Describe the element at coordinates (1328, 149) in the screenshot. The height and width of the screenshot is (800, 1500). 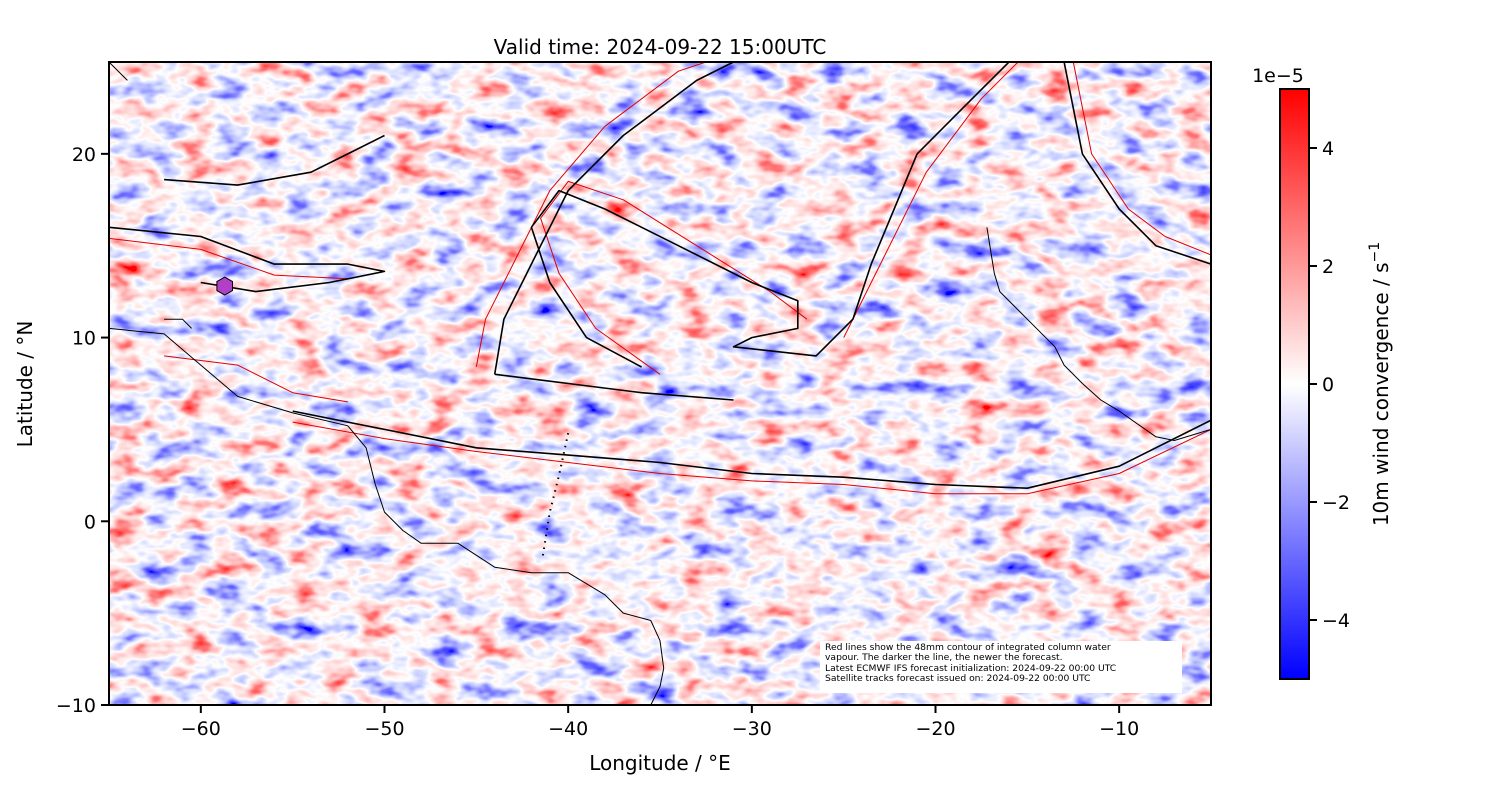
I see `colorbar-tick-label: 4` at that location.